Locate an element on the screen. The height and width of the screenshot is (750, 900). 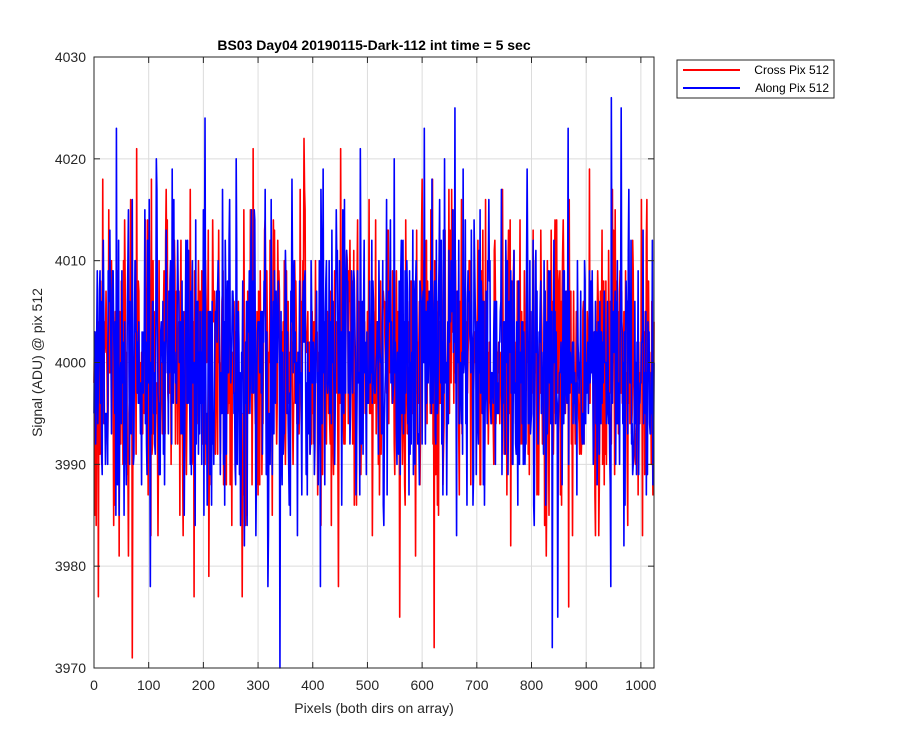
y-axis-label: Signal (ADU) @ pix 512 is located at coordinates (37, 362).